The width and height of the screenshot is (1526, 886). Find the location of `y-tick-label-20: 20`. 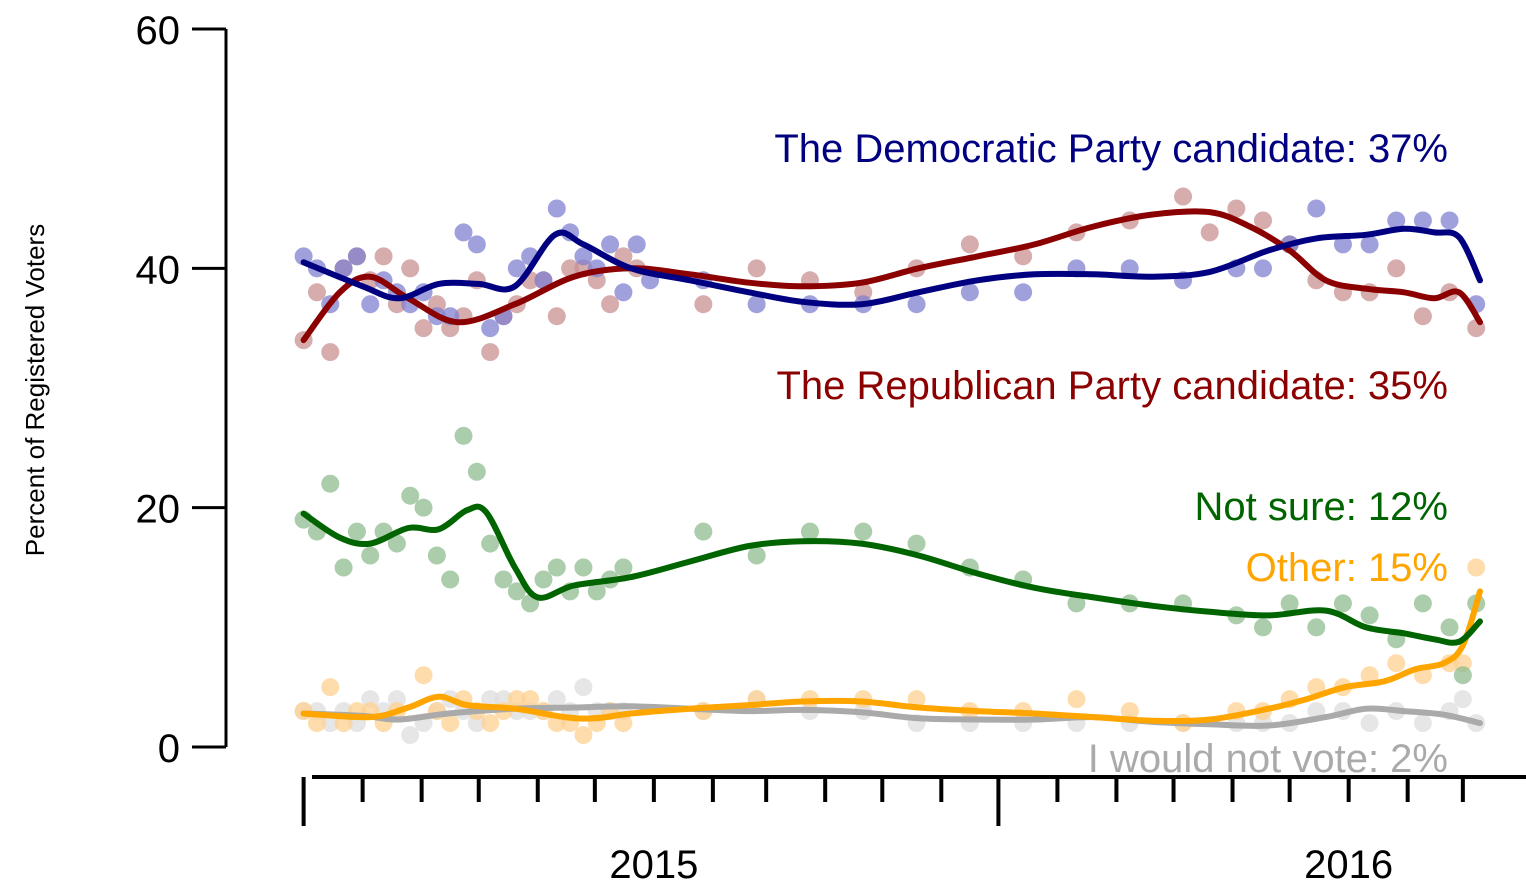

y-tick-label-20: 20 is located at coordinates (158, 510).